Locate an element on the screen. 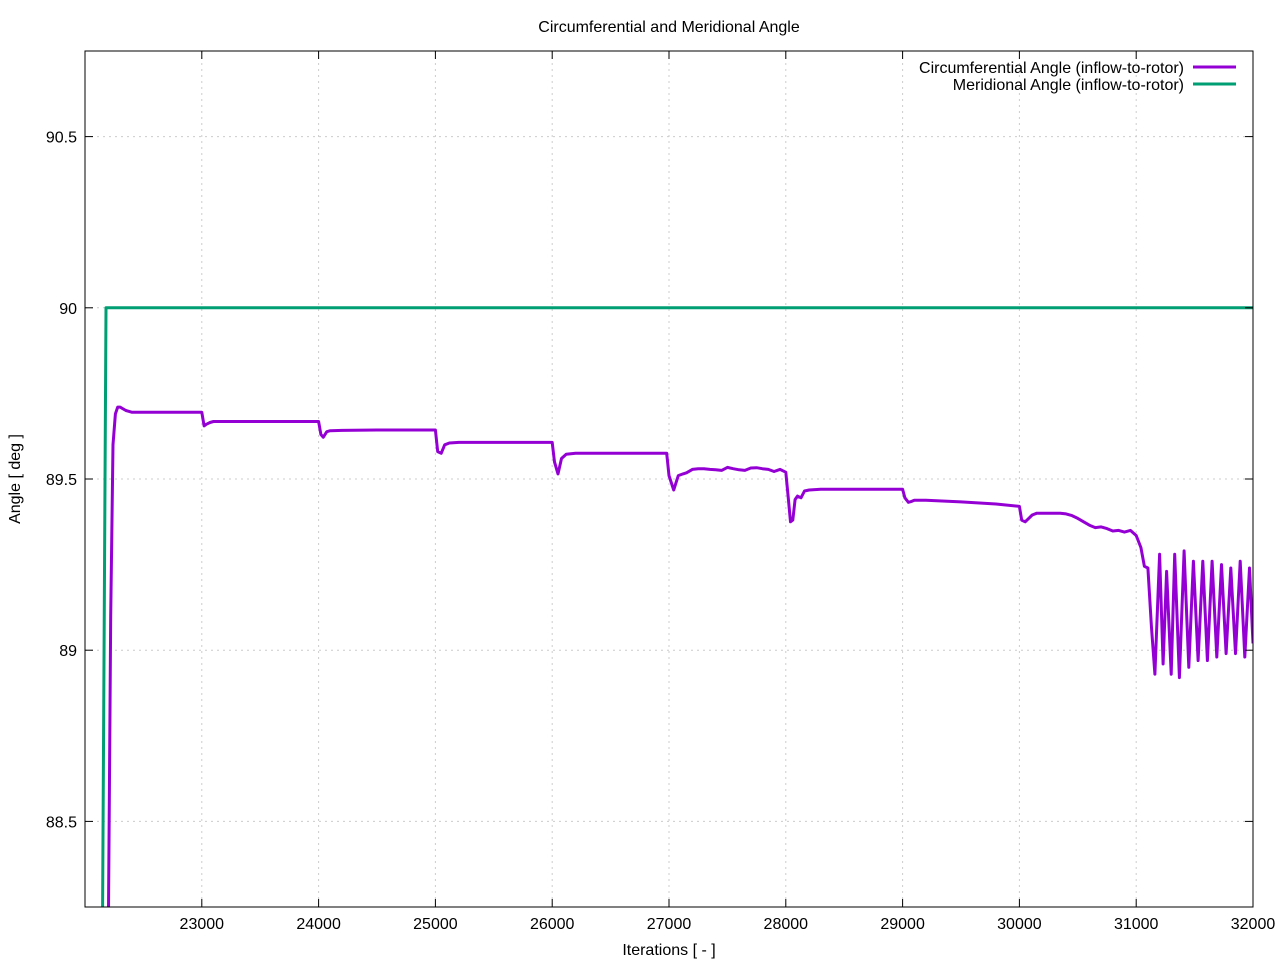 This screenshot has height=960, width=1280. x-tick-label: 25000 is located at coordinates (435, 924).